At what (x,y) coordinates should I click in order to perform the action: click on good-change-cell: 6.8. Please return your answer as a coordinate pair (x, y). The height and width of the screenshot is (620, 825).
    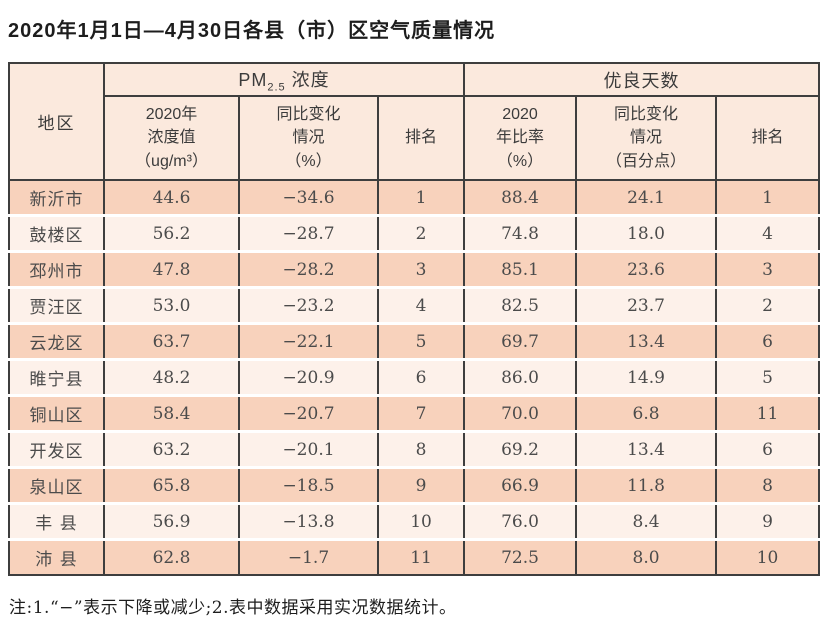
    Looking at the image, I should click on (646, 413).